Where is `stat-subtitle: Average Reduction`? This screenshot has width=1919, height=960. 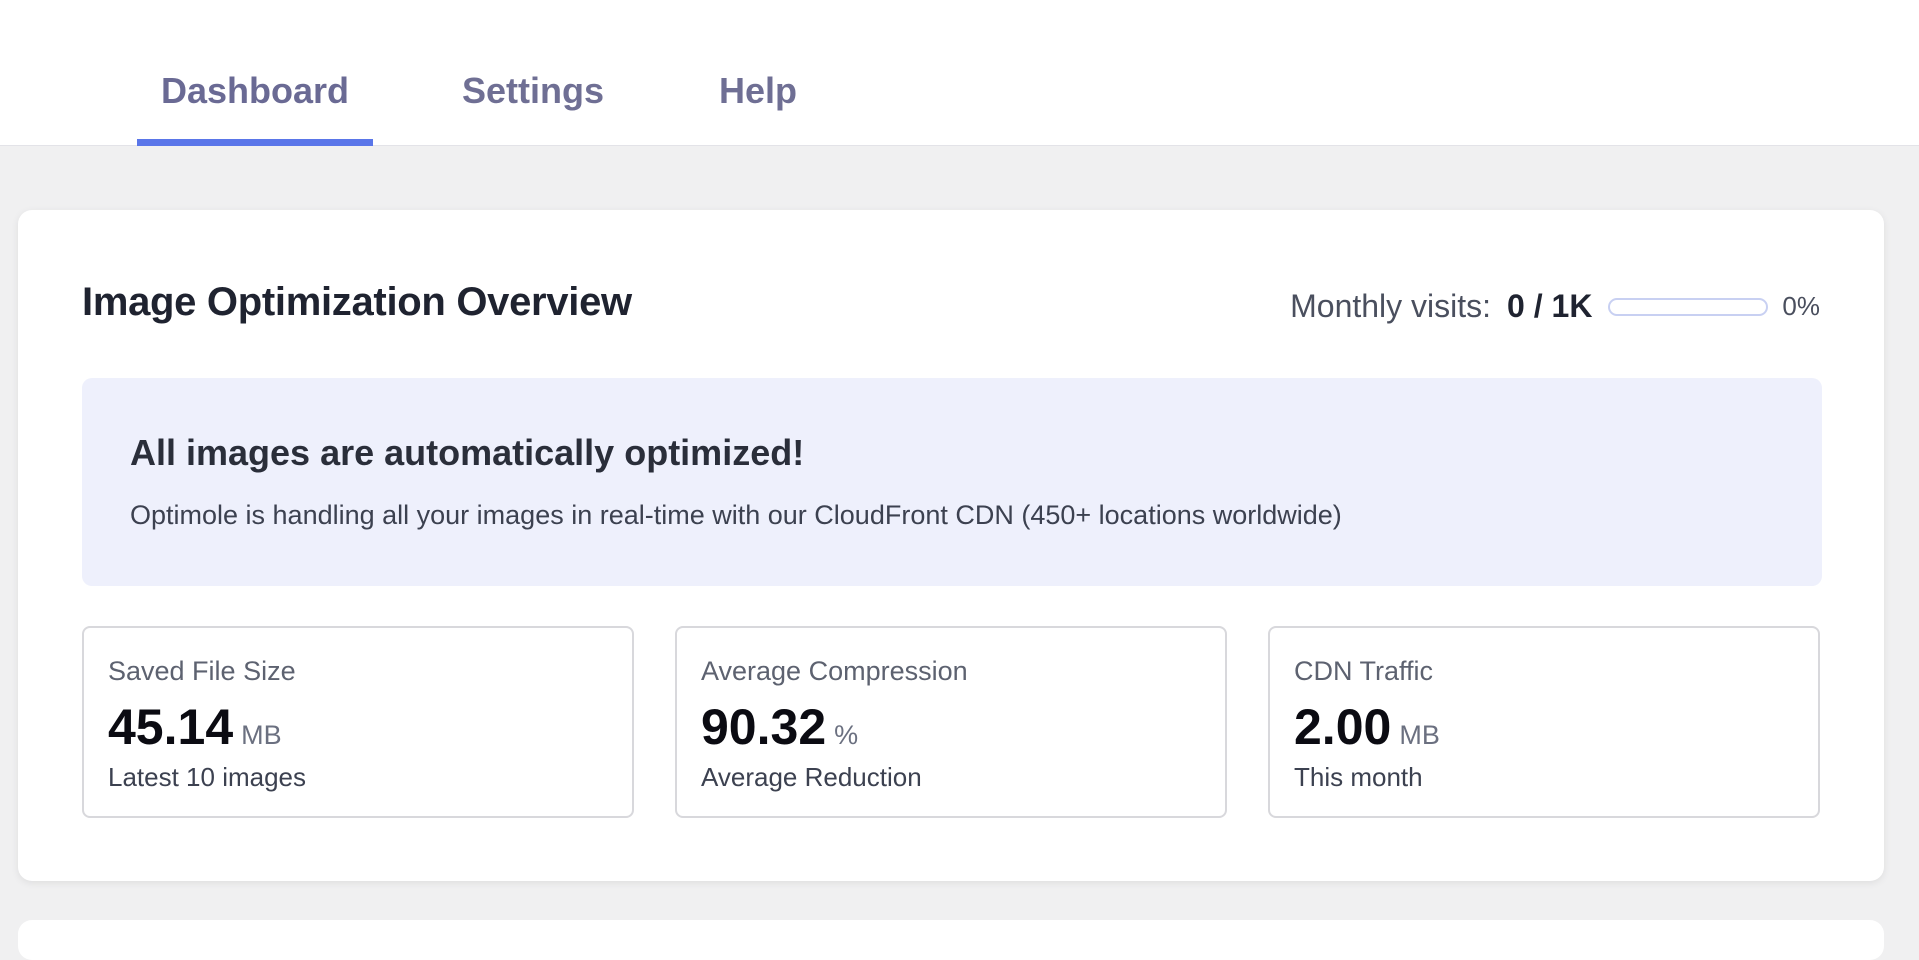 stat-subtitle: Average Reduction is located at coordinates (811, 777).